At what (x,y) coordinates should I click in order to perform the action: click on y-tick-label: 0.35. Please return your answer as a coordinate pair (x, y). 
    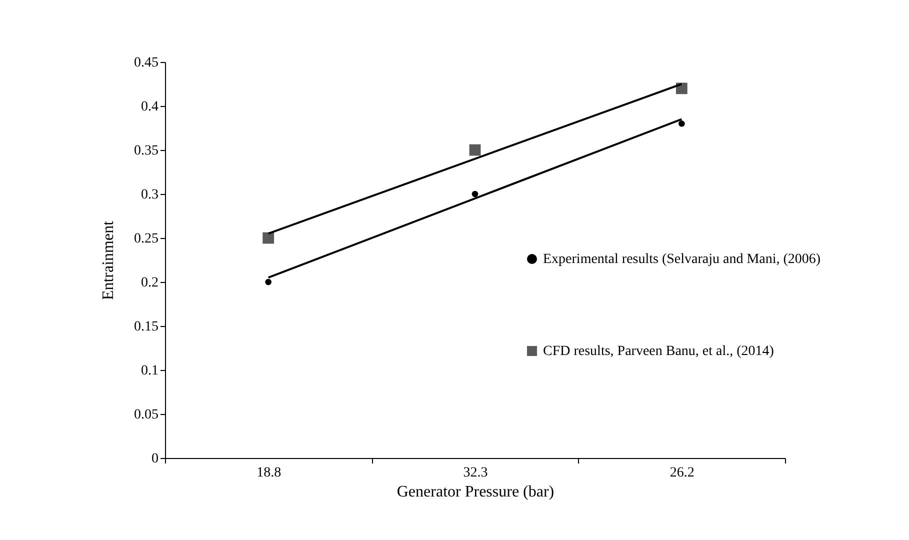
    Looking at the image, I should click on (146, 151).